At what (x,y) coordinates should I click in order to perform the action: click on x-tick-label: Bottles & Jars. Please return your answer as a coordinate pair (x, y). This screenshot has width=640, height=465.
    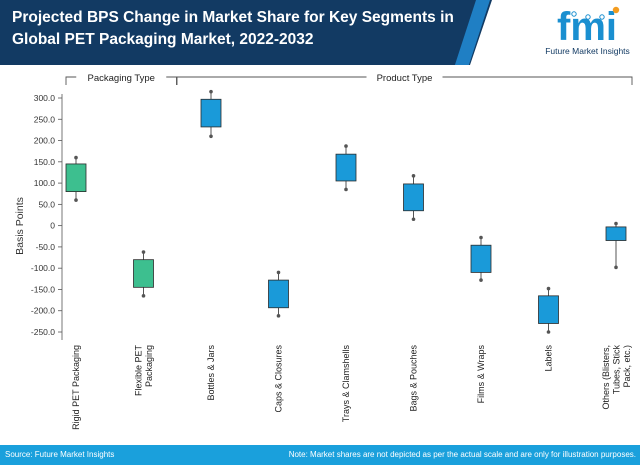
    Looking at the image, I should click on (211, 373).